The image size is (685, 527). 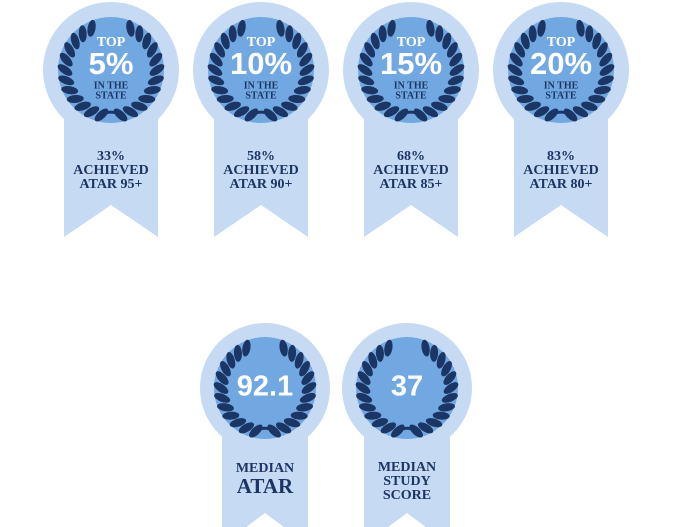 I want to click on ribbon-text: 68%, so click(x=411, y=156).